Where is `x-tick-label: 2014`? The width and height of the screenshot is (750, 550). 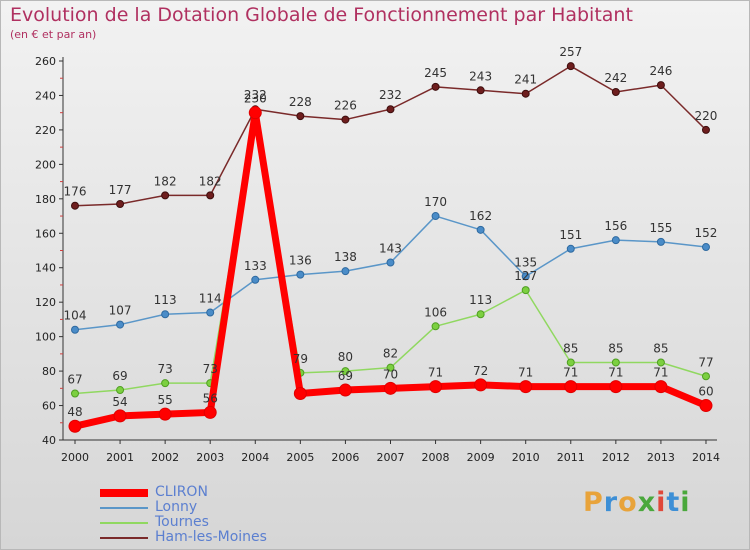
x-tick-label: 2014 is located at coordinates (706, 457).